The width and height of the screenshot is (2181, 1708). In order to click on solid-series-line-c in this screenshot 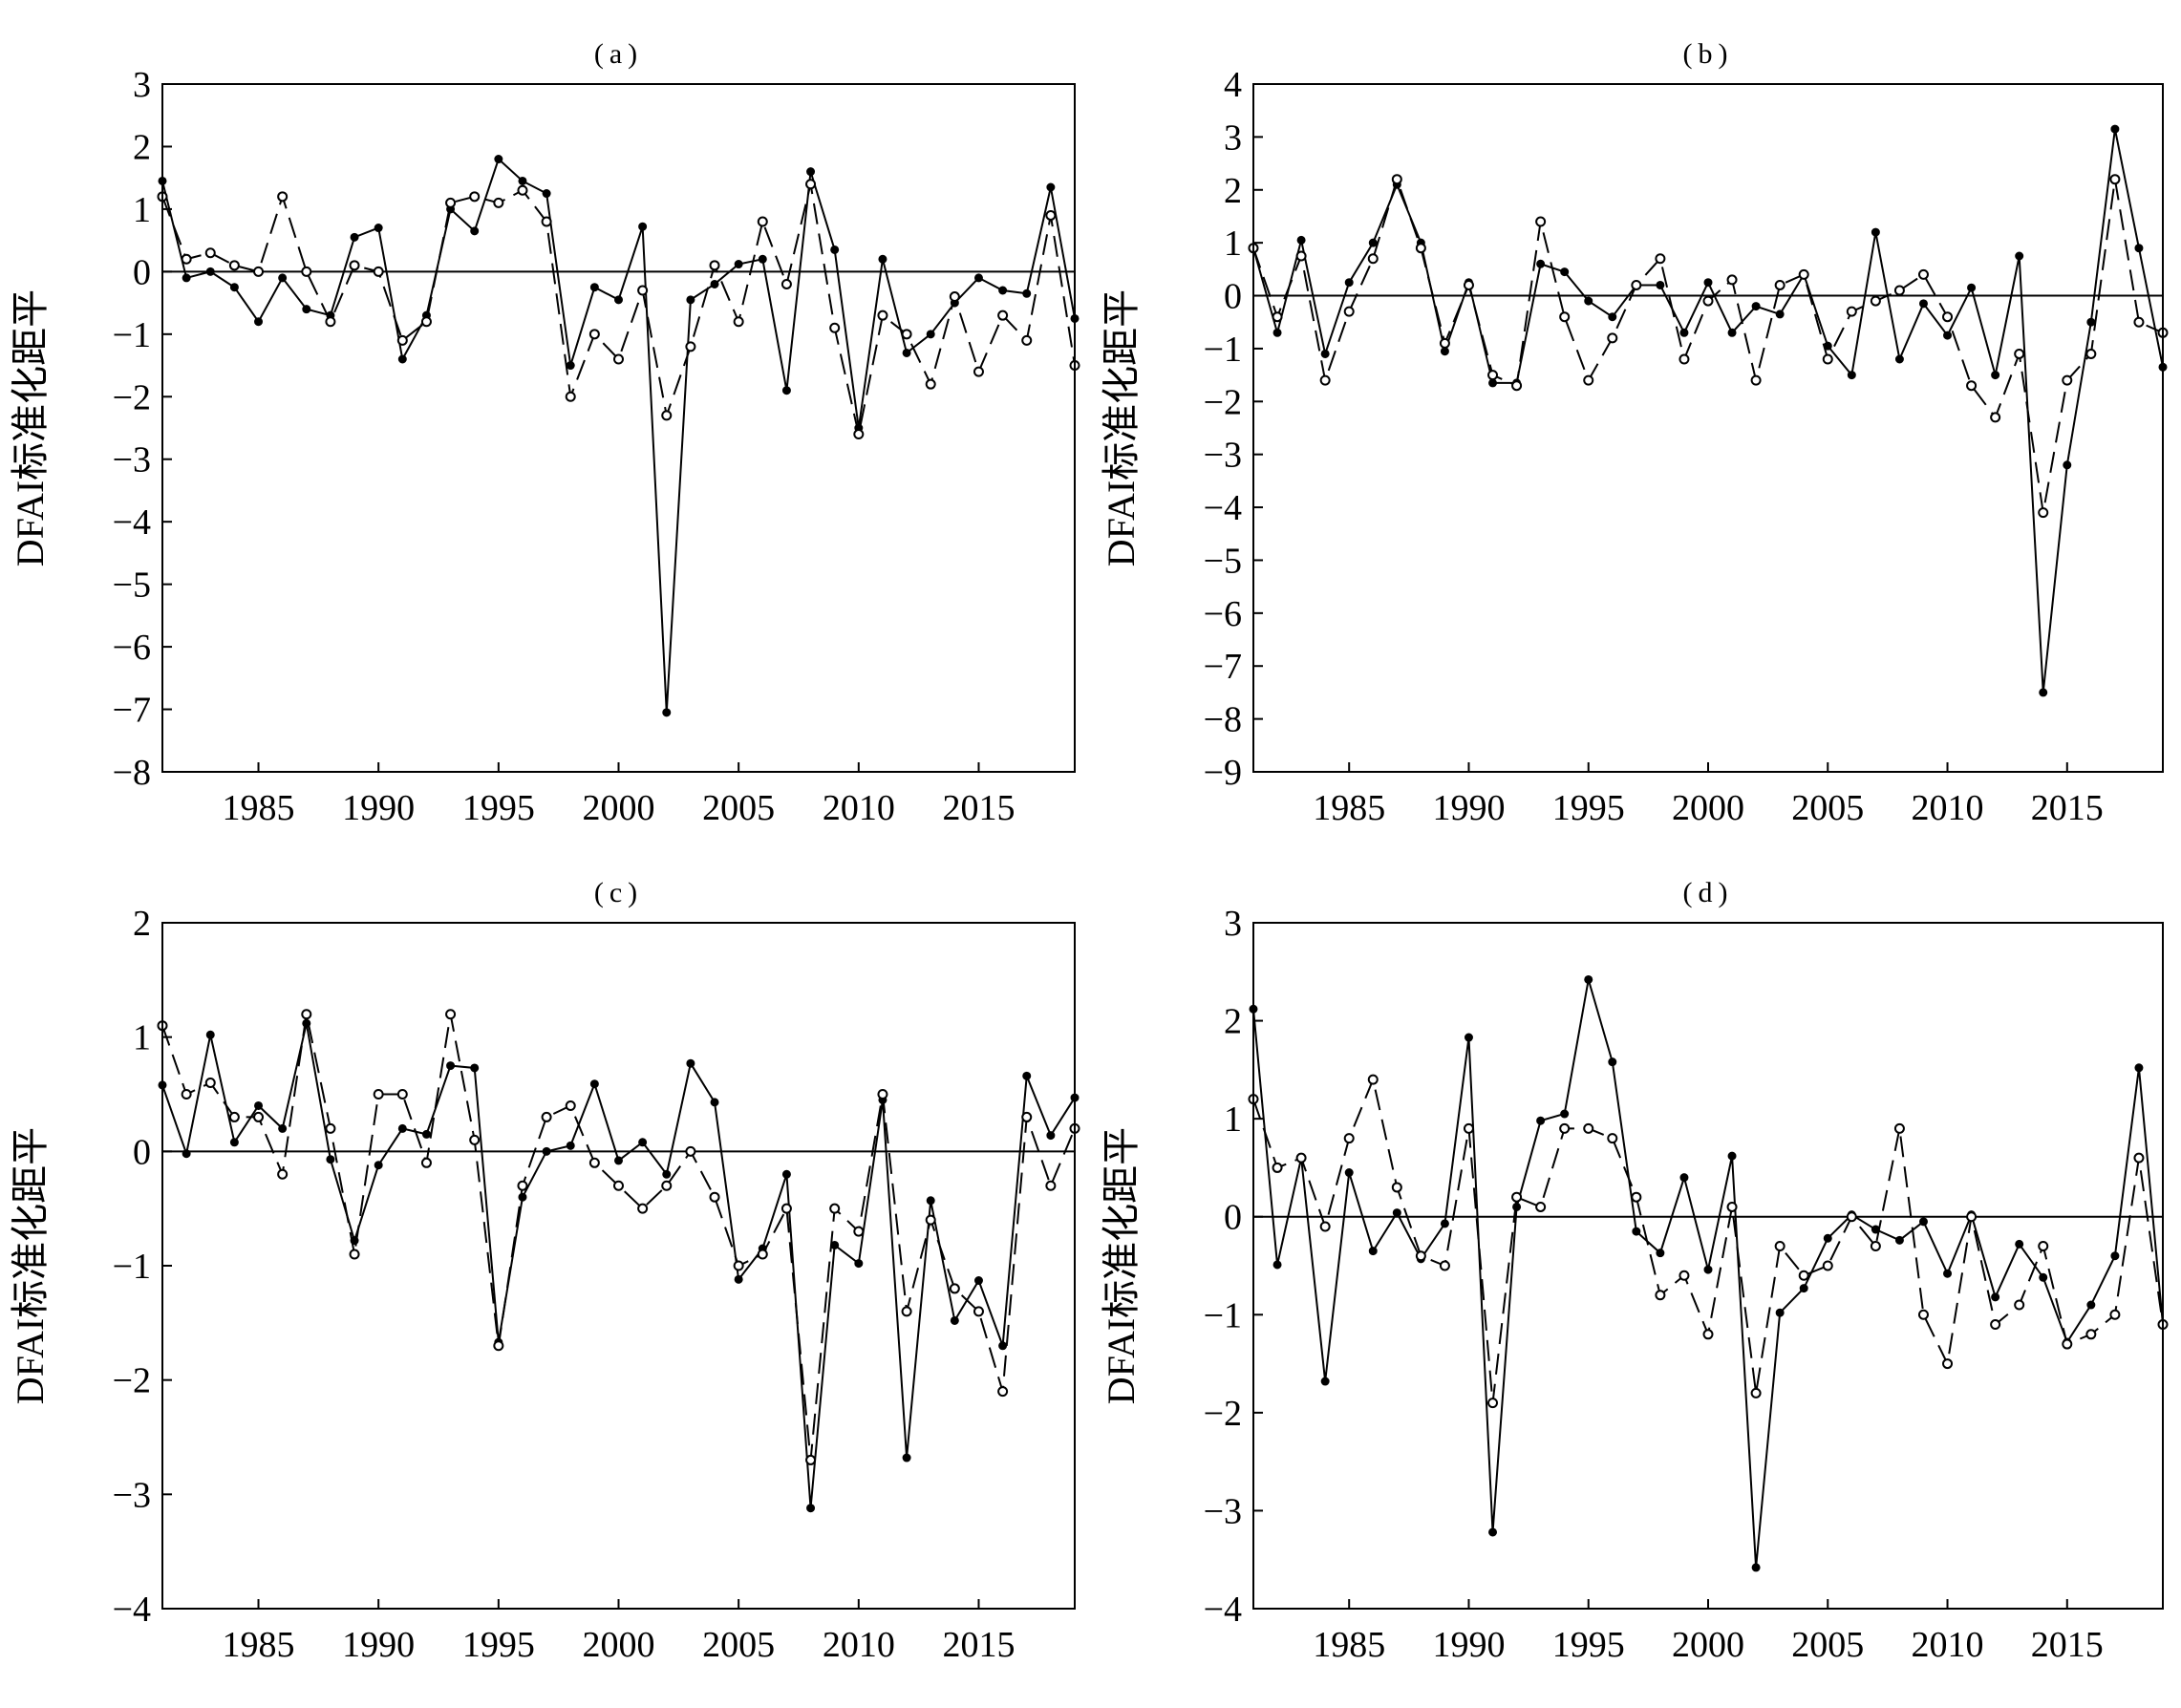, I will do `click(618, 1265)`.